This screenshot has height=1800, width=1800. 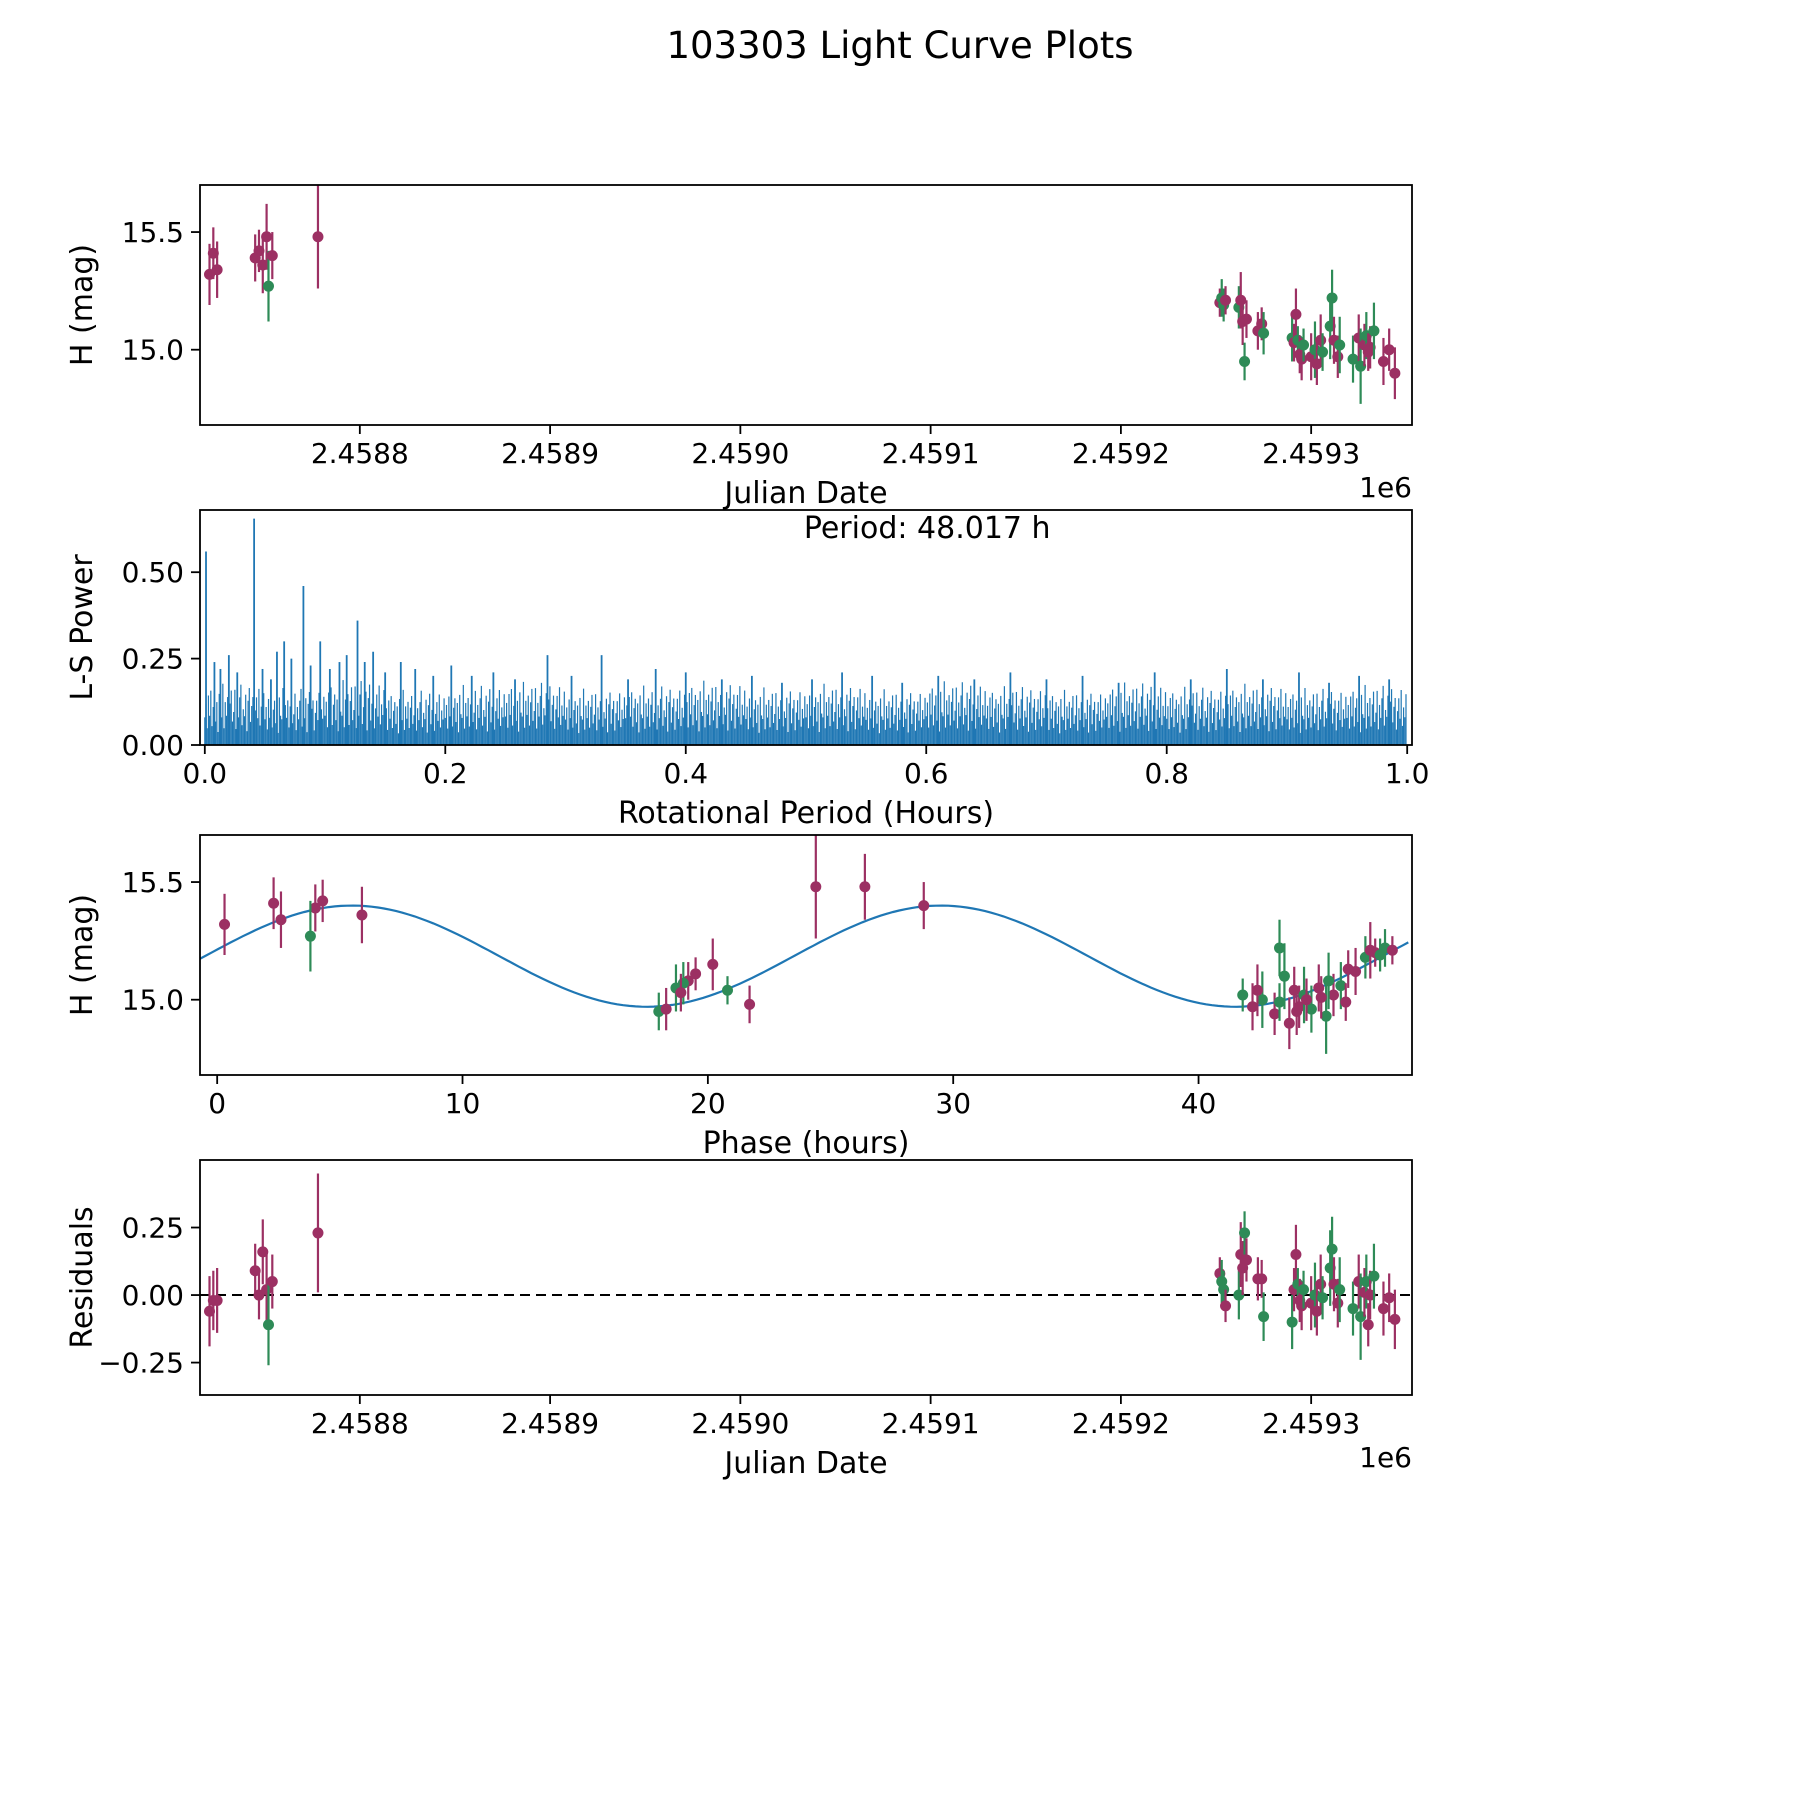 I want to click on svg-text: 0.0, so click(x=205, y=773).